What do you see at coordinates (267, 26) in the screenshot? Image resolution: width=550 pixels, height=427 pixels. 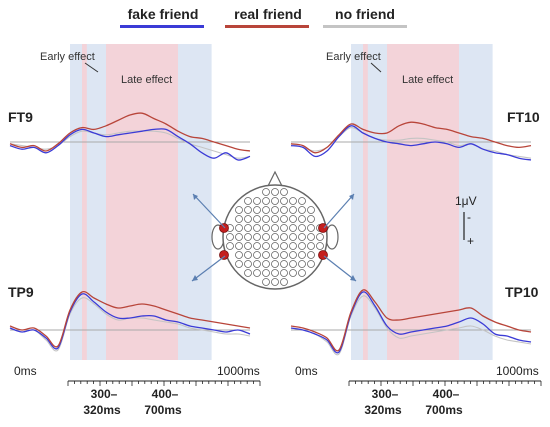 I see `legend-swatch-real-friend` at bounding box center [267, 26].